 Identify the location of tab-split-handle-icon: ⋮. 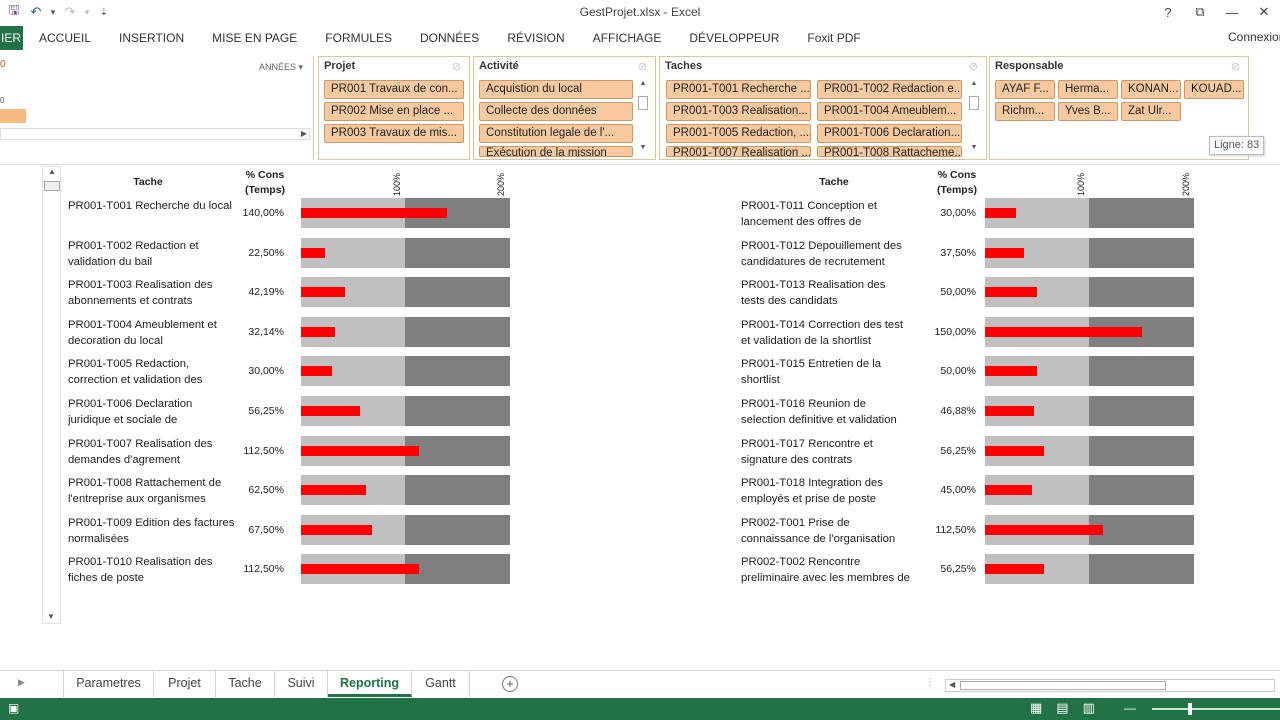
(930, 682).